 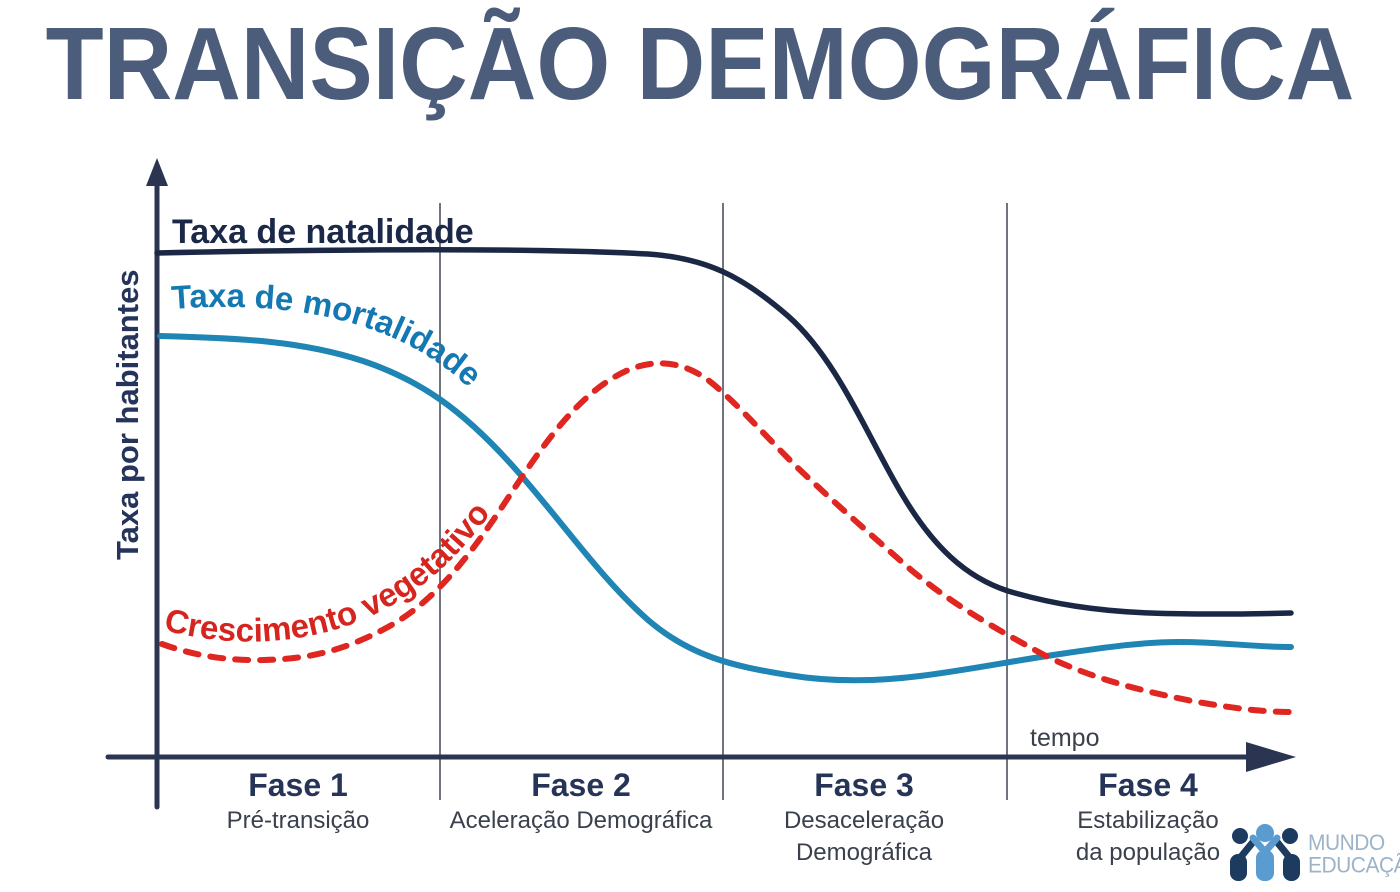 I want to click on page-title: TRANSIÇÃO DEMOGRÁFICA, so click(x=700, y=64).